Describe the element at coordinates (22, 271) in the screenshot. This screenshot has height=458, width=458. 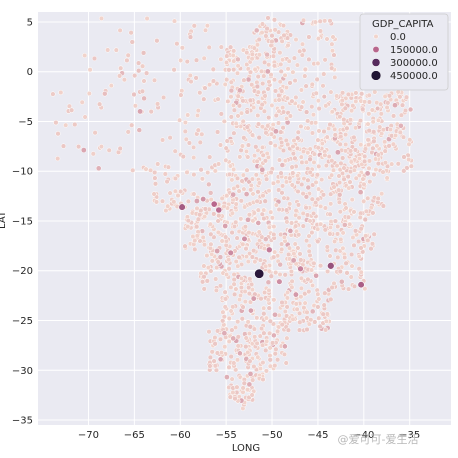
I see `y-tick-label: −20` at that location.